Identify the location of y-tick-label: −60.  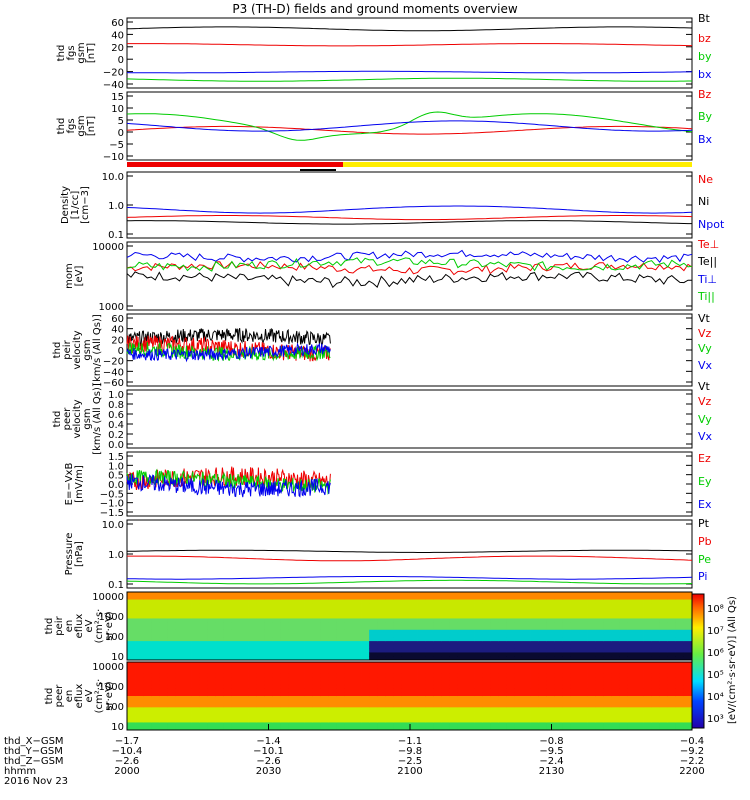
(113, 383).